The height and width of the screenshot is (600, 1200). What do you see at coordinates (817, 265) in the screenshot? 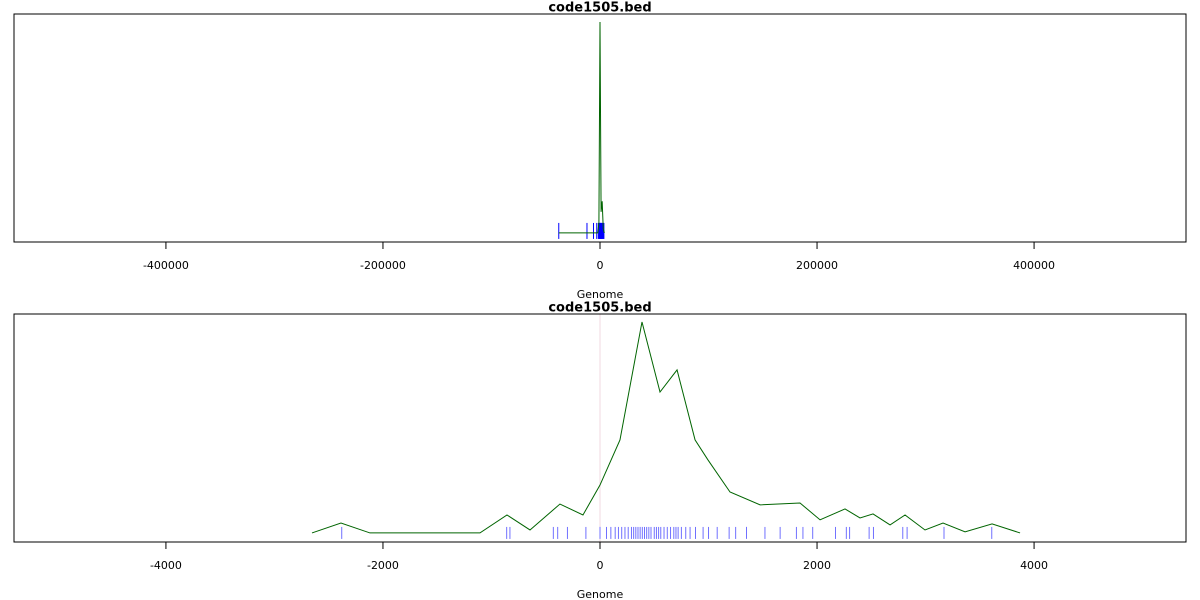
I see `x-tick-label: 200000` at bounding box center [817, 265].